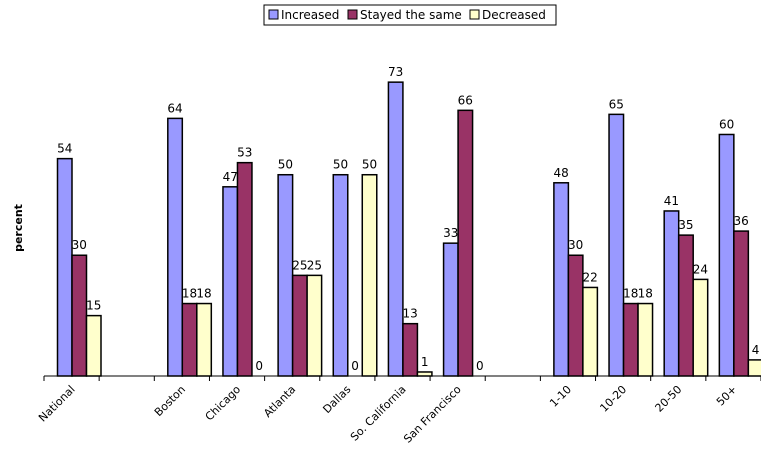 The width and height of the screenshot is (761, 458). I want to click on data-label: 15, so click(93, 306).